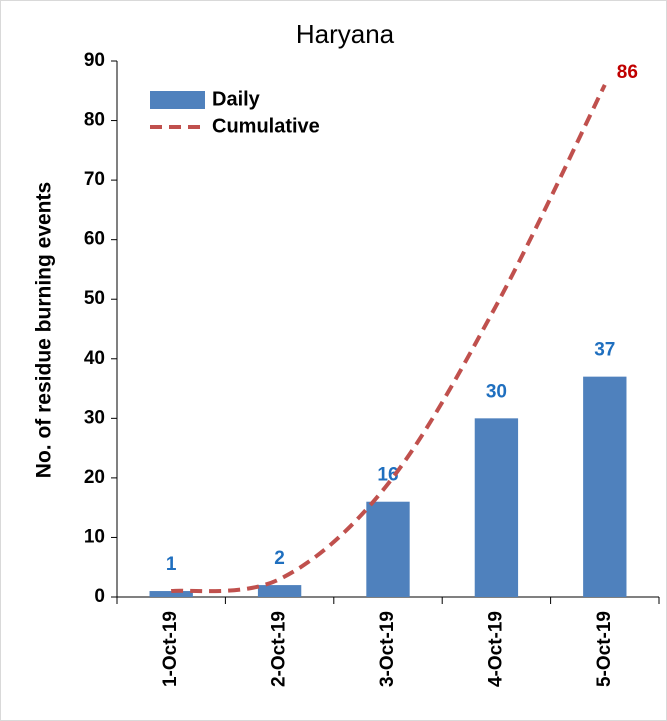 This screenshot has height=721, width=667. I want to click on y-tick-label: 70, so click(94, 179).